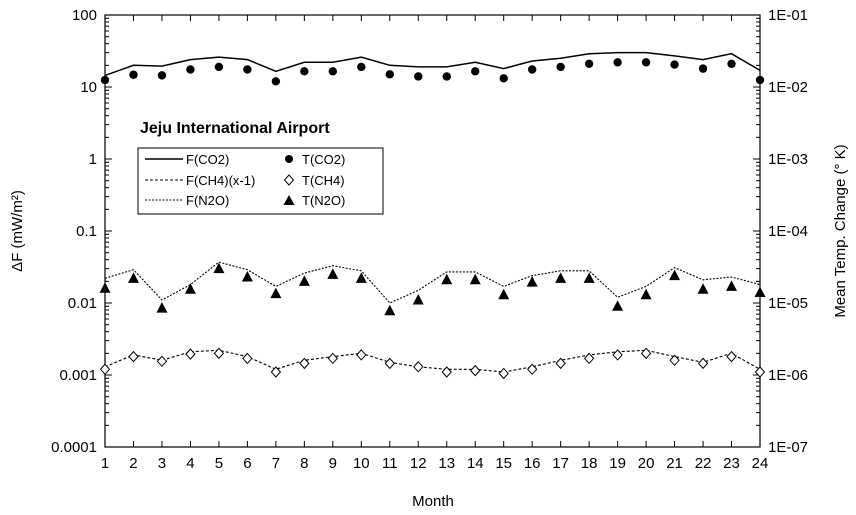  What do you see at coordinates (289, 180) in the screenshot?
I see `legend-marker-t-ch4` at bounding box center [289, 180].